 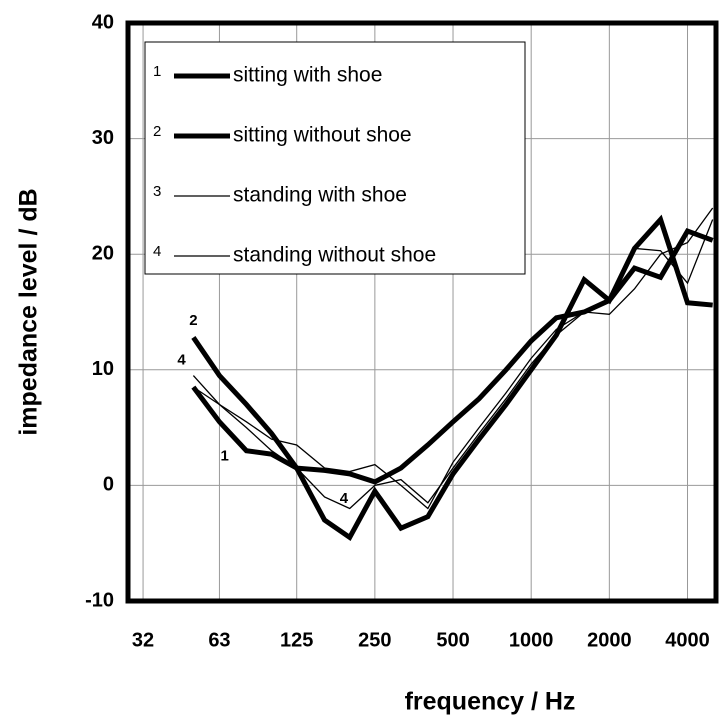 I want to click on x-axis-label: frequency / Hz, so click(x=490, y=702).